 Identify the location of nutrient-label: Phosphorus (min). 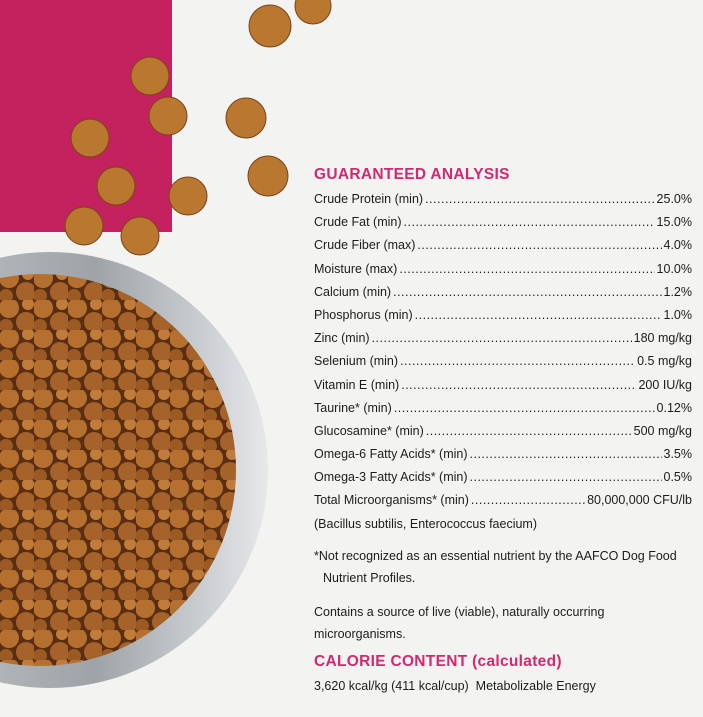
(363, 314).